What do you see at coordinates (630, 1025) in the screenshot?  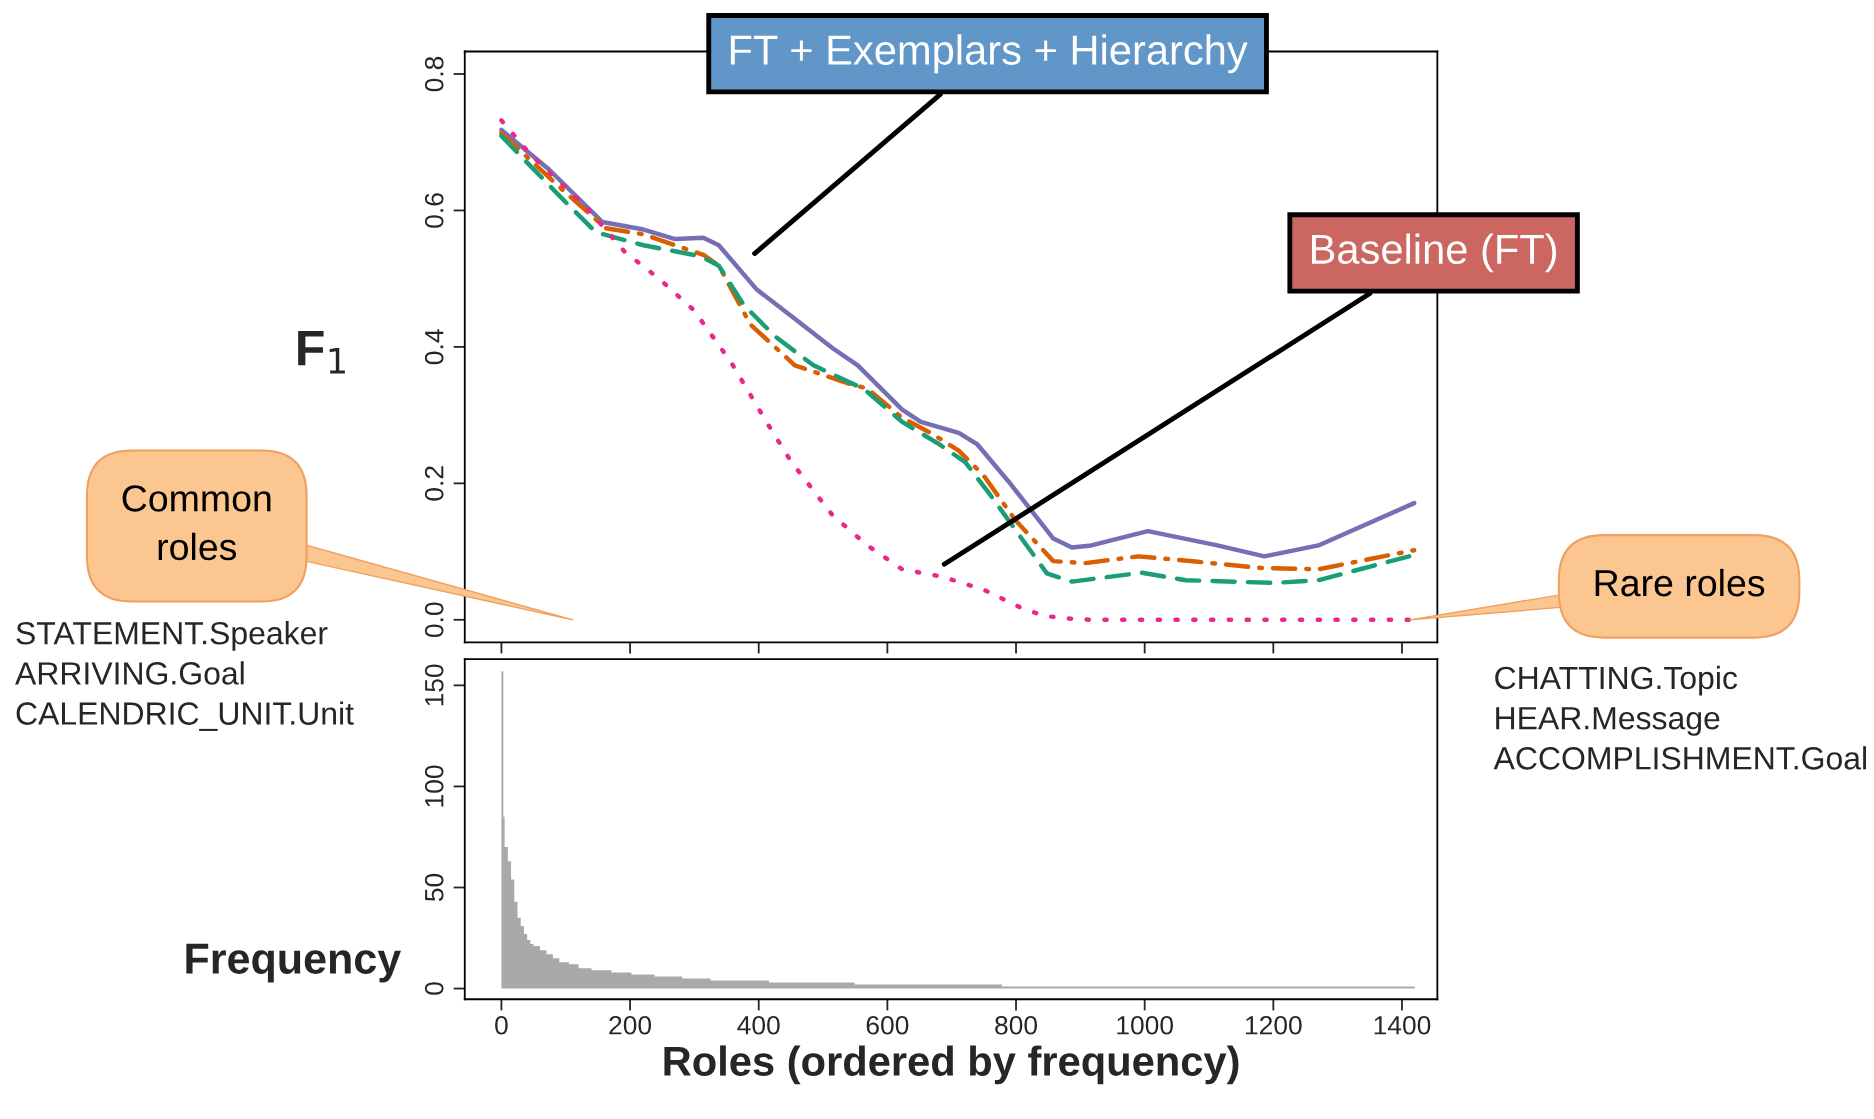 I see `x-tick-label: 200` at bounding box center [630, 1025].